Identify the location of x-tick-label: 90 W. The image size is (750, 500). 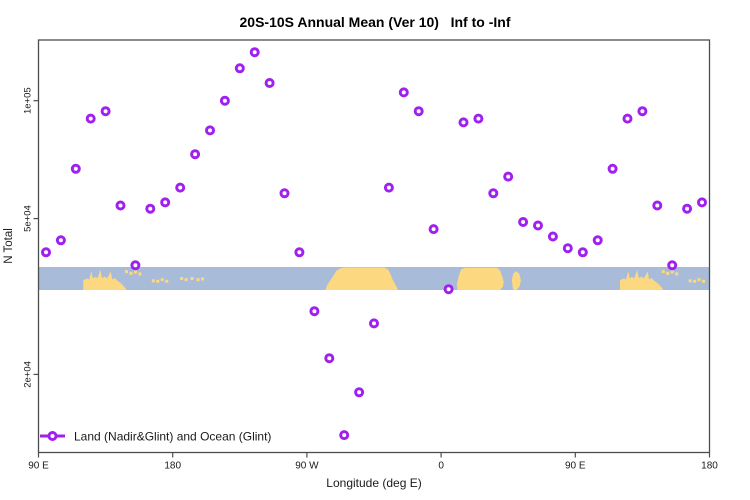
(307, 466).